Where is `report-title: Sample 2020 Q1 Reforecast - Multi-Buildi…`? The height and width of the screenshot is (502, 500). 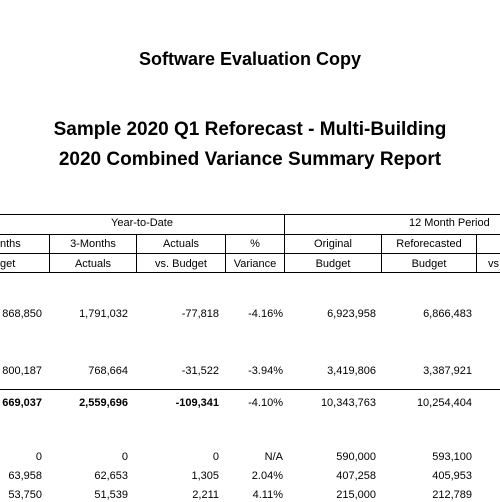
report-title: Sample 2020 Q1 Reforecast - Multi-Buildi… is located at coordinates (250, 129).